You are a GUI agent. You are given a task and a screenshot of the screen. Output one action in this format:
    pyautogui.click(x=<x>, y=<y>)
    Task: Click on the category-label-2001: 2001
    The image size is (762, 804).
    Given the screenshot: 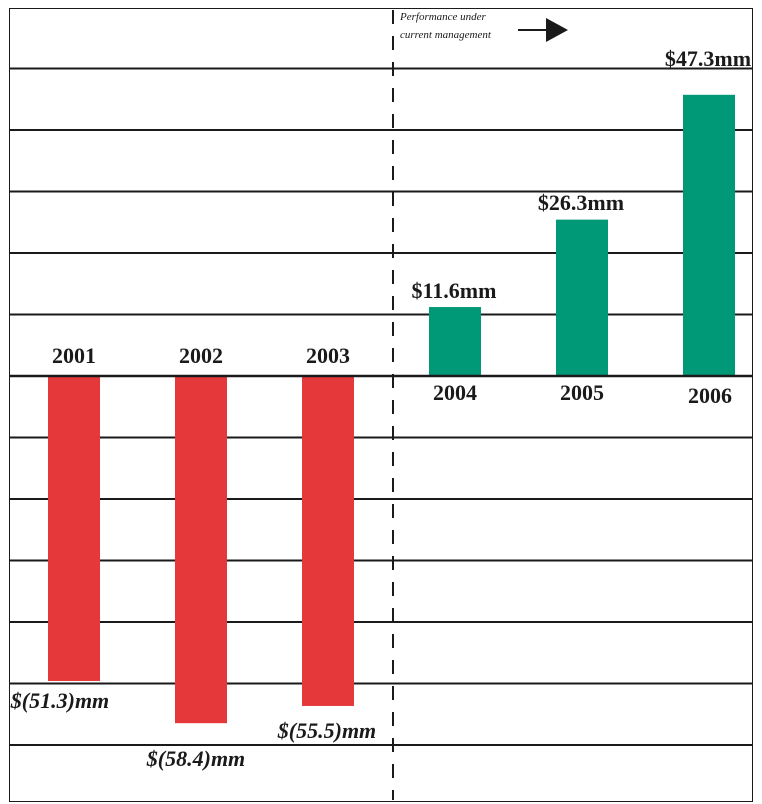 What is the action you would take?
    pyautogui.click(x=74, y=355)
    